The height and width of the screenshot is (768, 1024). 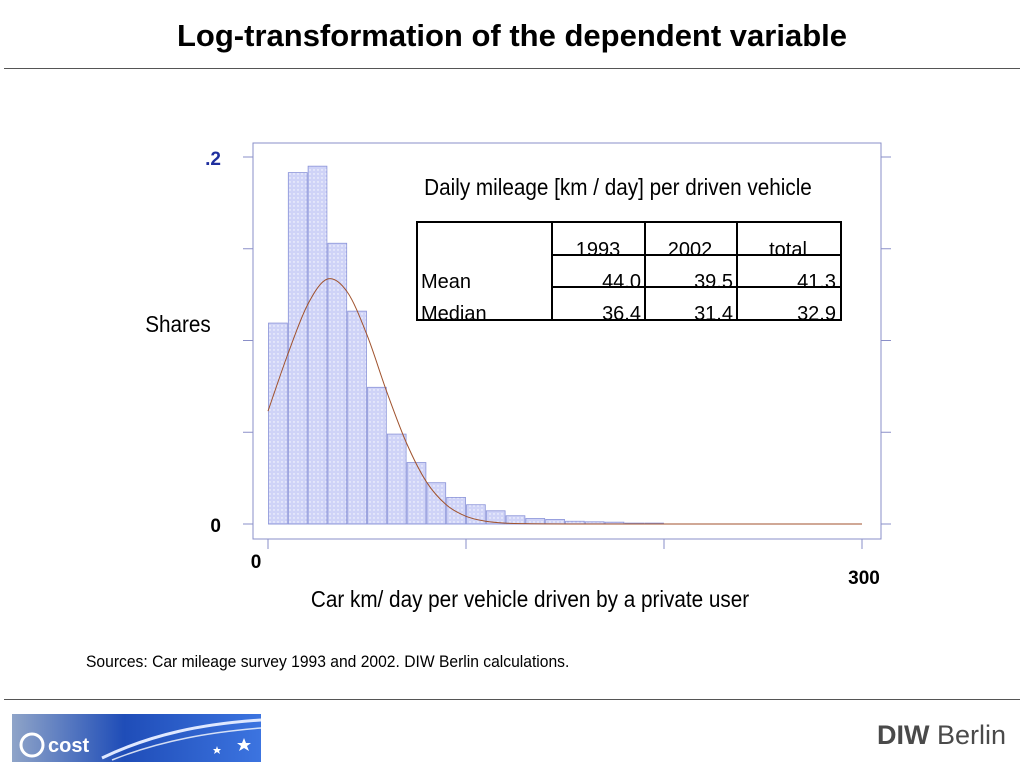 I want to click on x-tick-label: 300, so click(x=864, y=578).